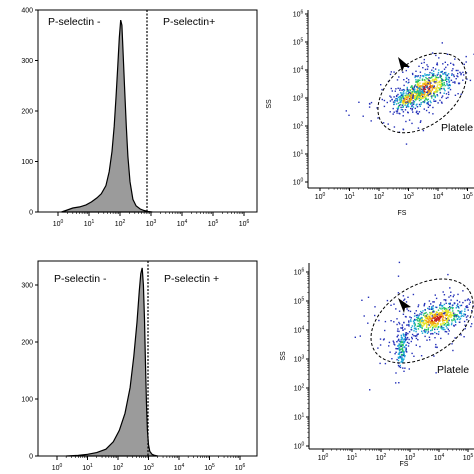  I want to click on y-tick-label: 10³, so click(298, 98).